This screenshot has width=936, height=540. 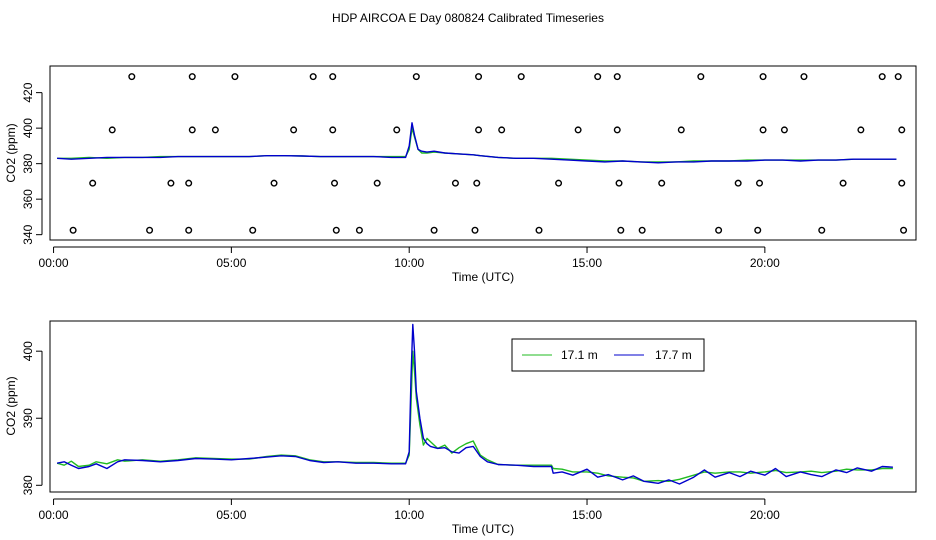 What do you see at coordinates (28, 92) in the screenshot?
I see `y-tick-label: 420` at bounding box center [28, 92].